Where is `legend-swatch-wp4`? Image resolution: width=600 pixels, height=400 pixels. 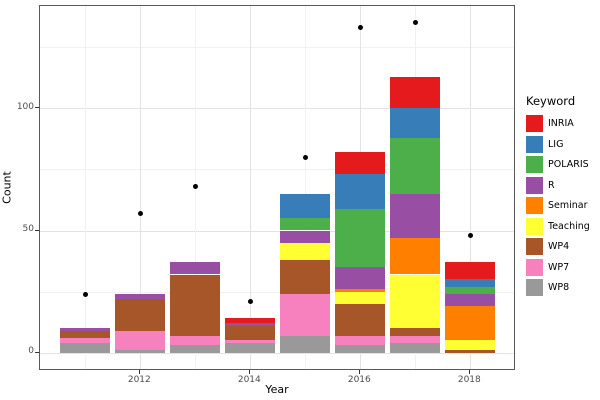
legend-swatch-wp4 is located at coordinates (534, 246).